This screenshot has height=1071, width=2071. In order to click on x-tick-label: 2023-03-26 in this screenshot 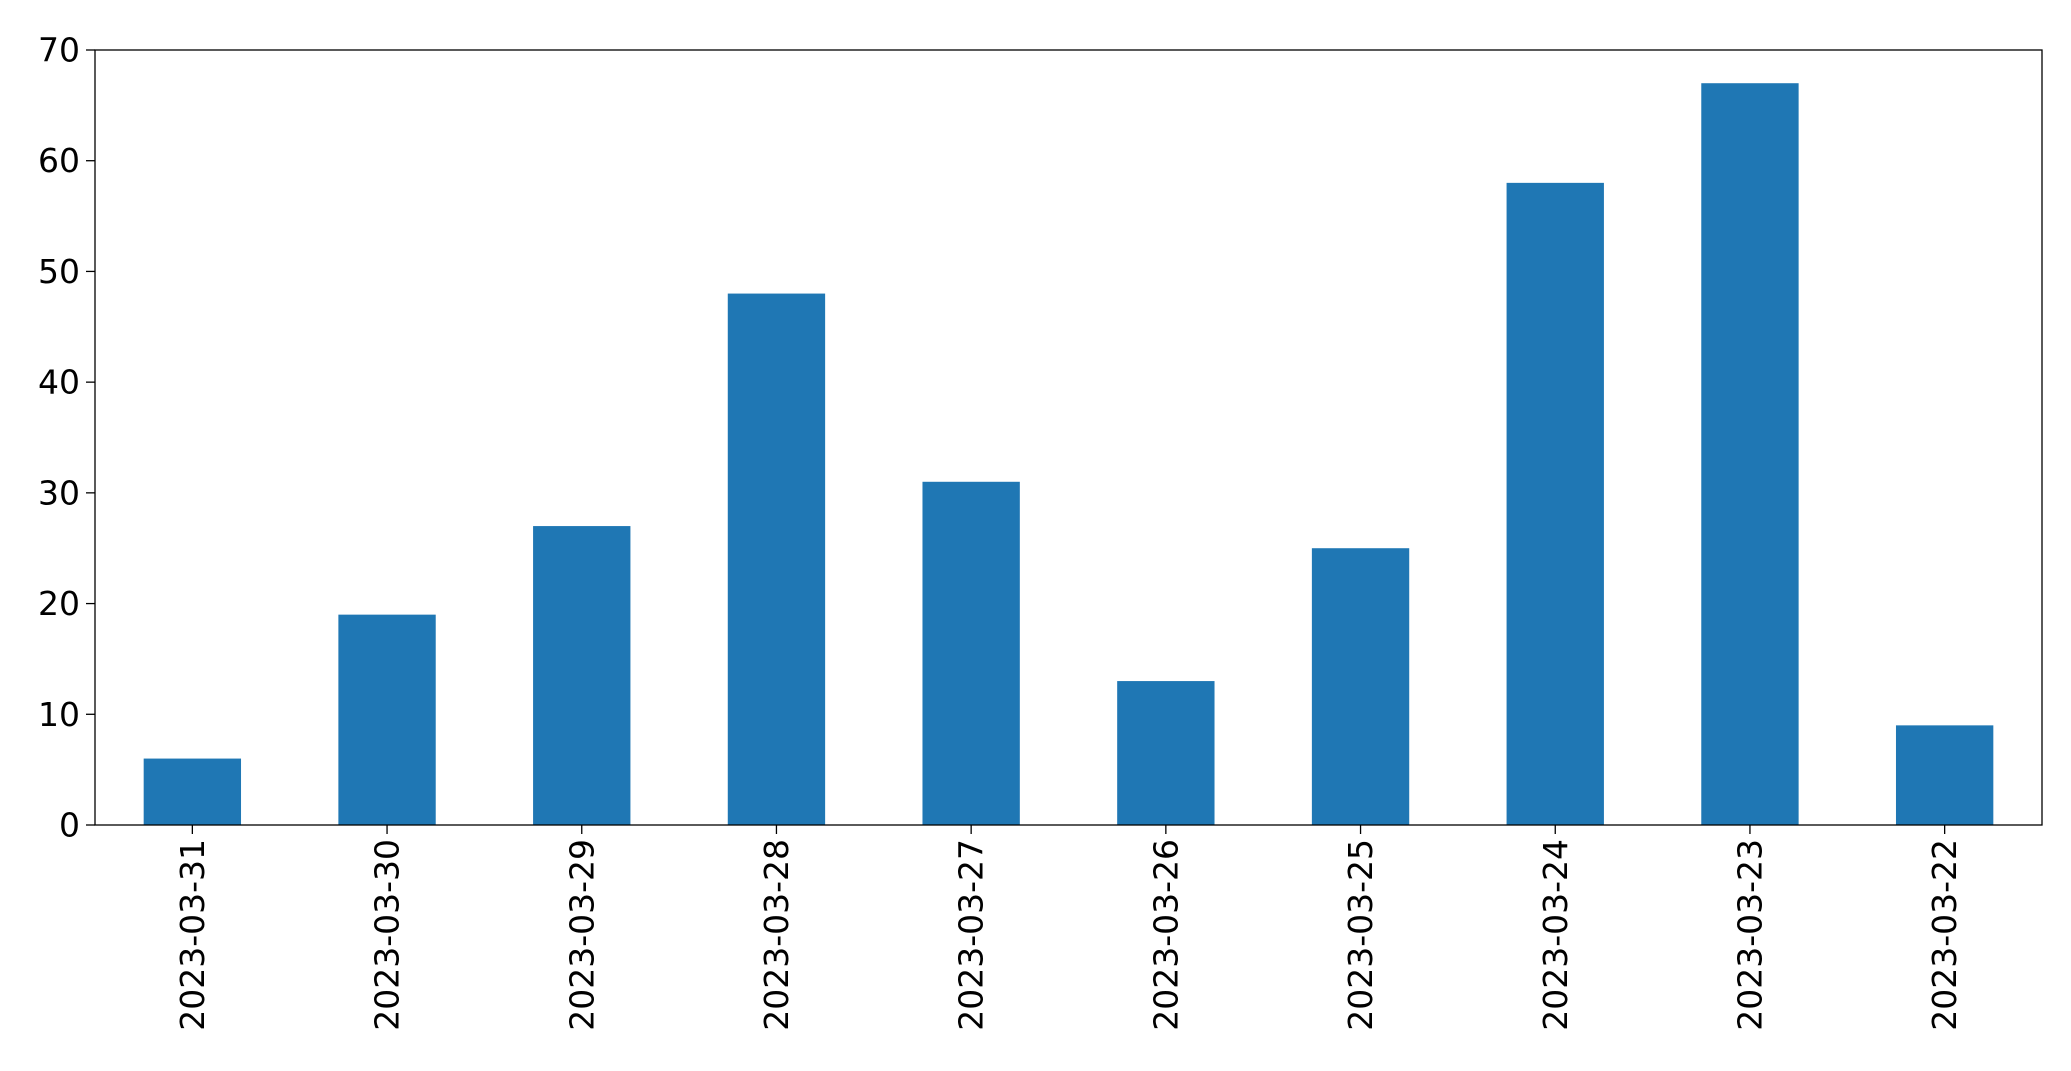, I will do `click(1165, 935)`.